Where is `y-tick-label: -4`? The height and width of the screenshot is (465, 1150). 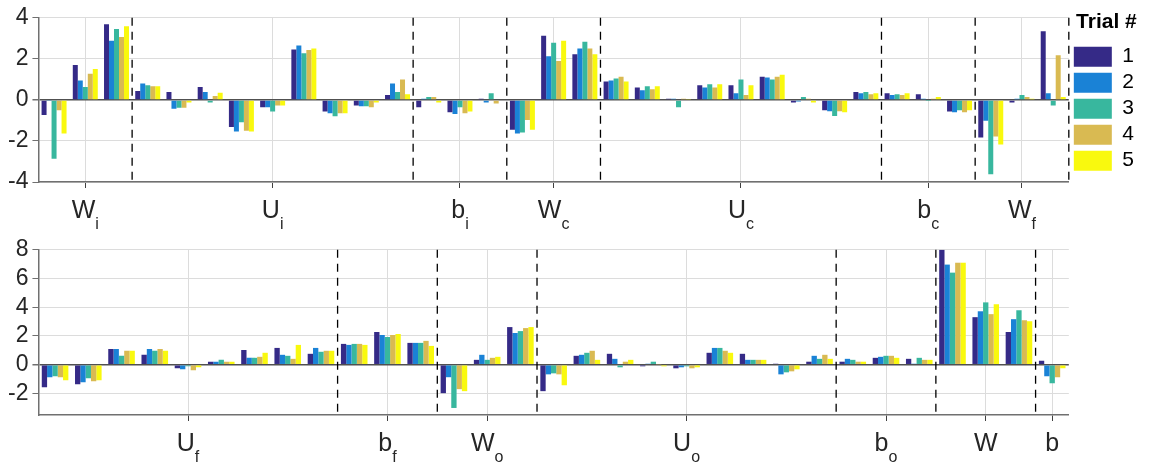 y-tick-label: -4 is located at coordinates (18, 180).